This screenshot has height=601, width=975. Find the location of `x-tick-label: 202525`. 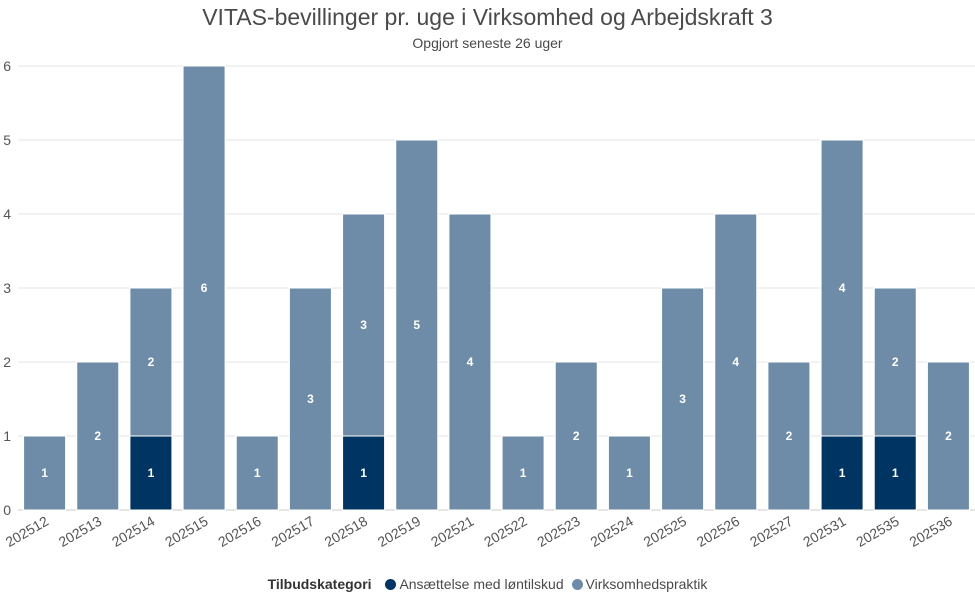

x-tick-label: 202525 is located at coordinates (665, 531).